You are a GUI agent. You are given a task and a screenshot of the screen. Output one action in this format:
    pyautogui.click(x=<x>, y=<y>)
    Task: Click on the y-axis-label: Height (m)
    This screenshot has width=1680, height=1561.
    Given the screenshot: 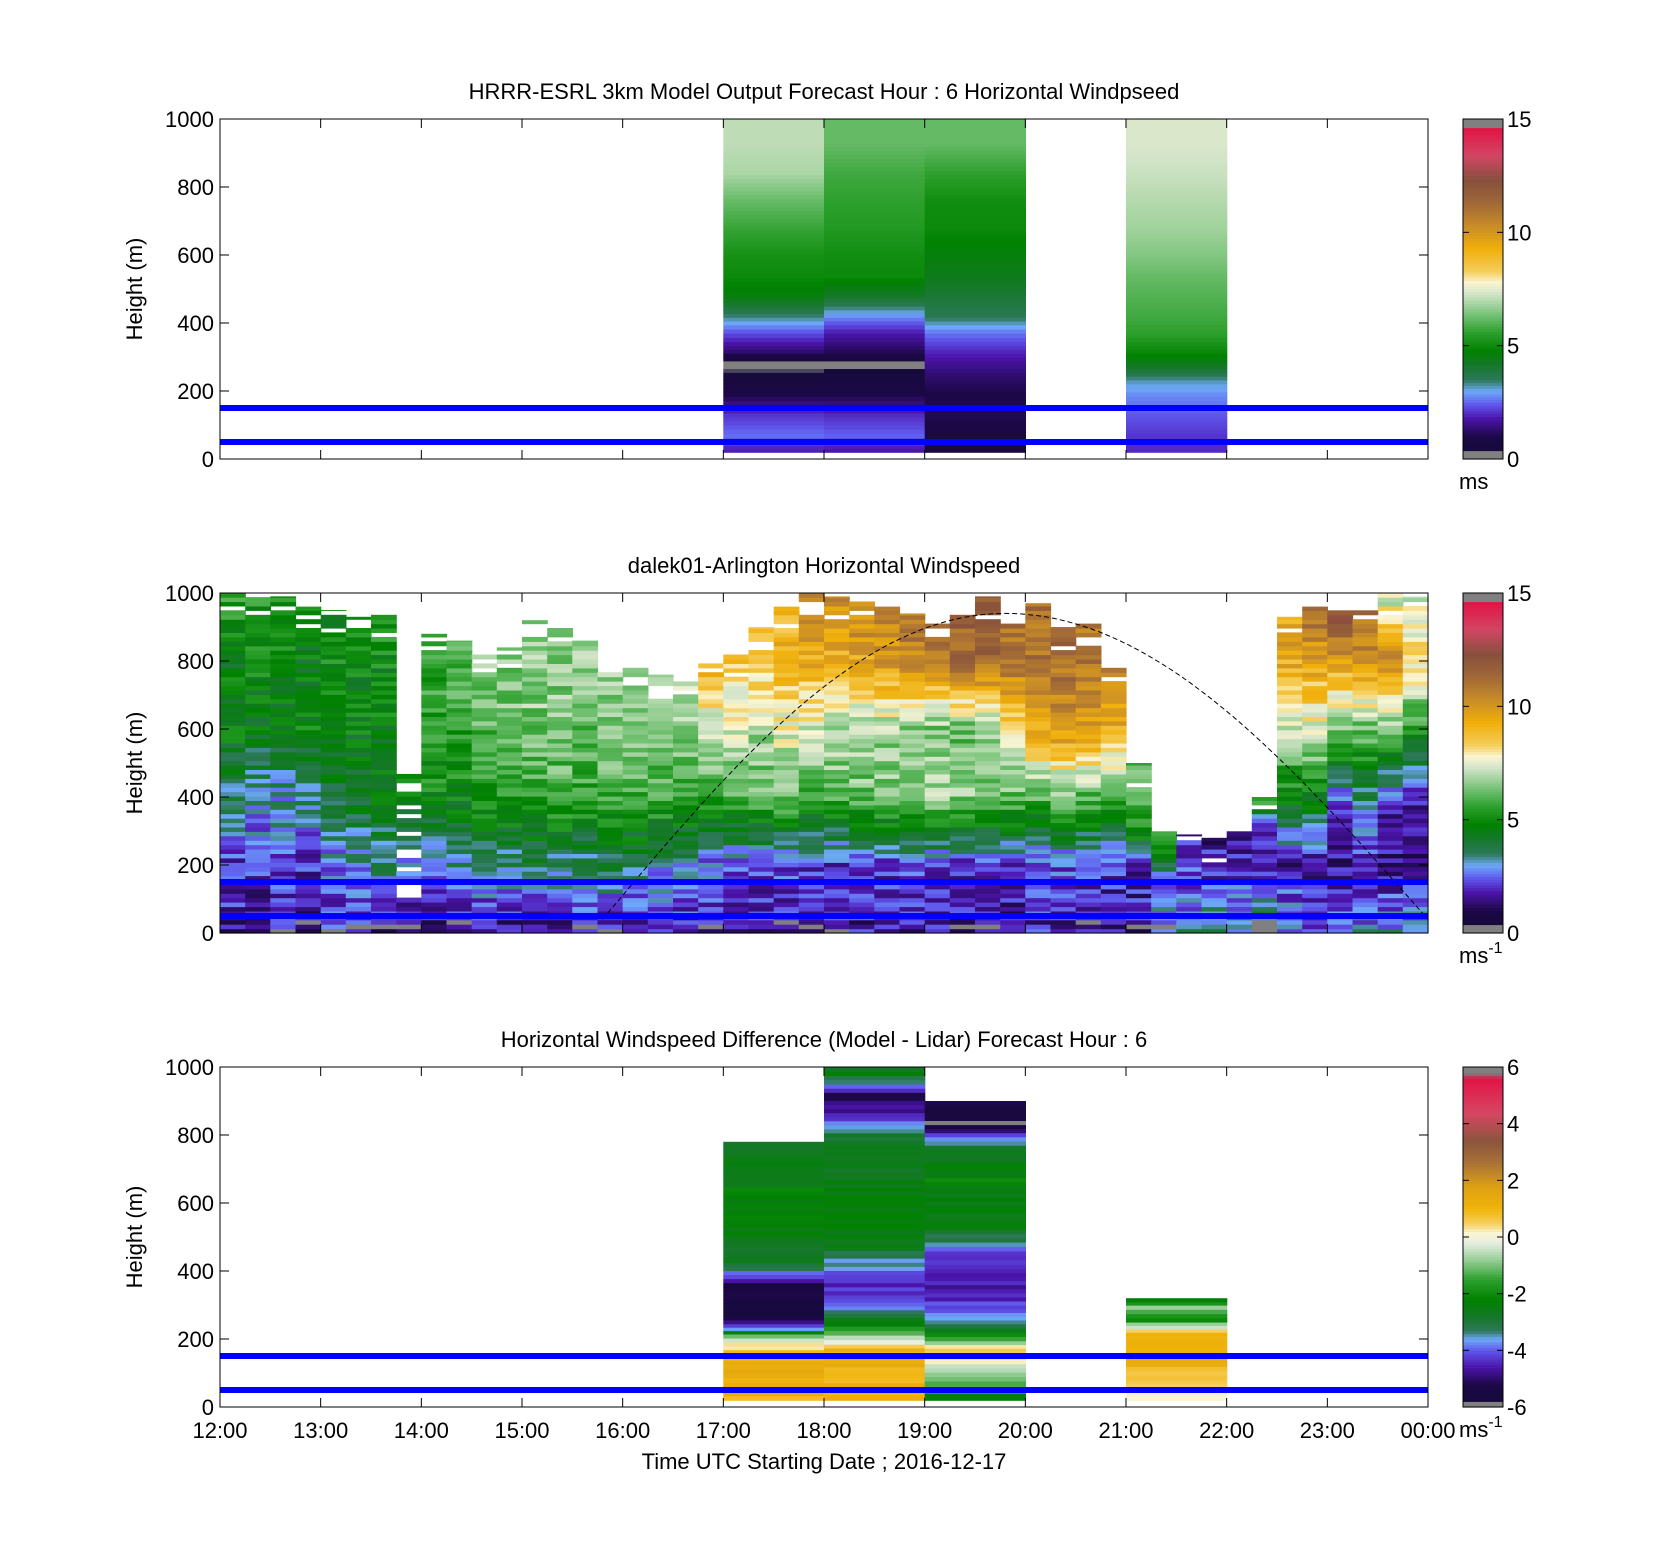 What is the action you would take?
    pyautogui.click(x=134, y=763)
    